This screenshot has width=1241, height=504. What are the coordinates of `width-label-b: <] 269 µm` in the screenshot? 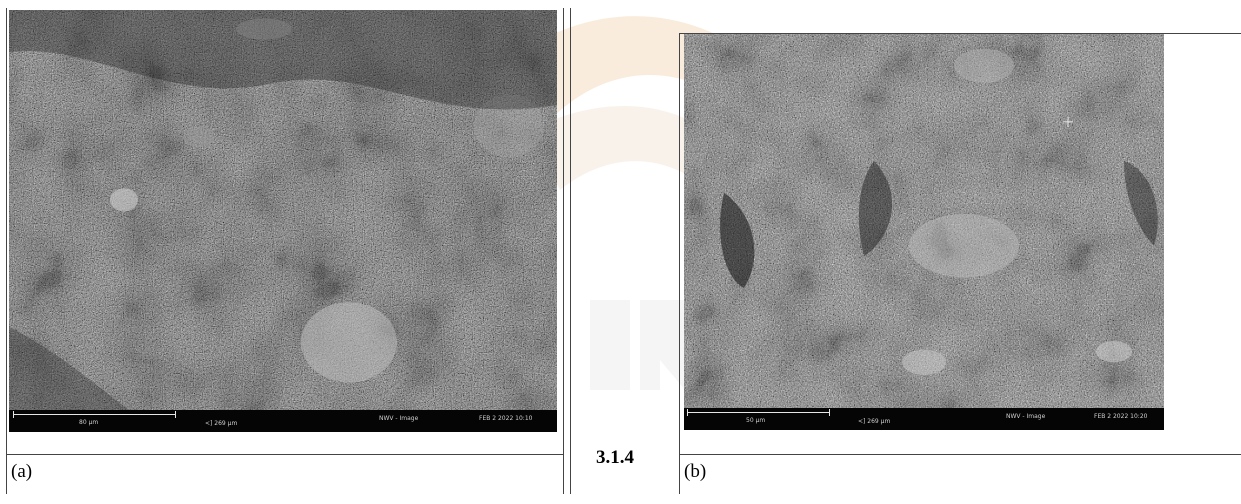 It's located at (874, 421).